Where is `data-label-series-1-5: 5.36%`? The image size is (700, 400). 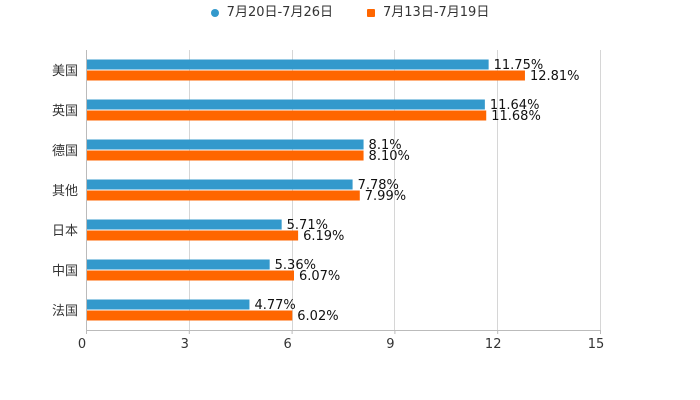
data-label-series-1-5: 5.36% is located at coordinates (295, 265).